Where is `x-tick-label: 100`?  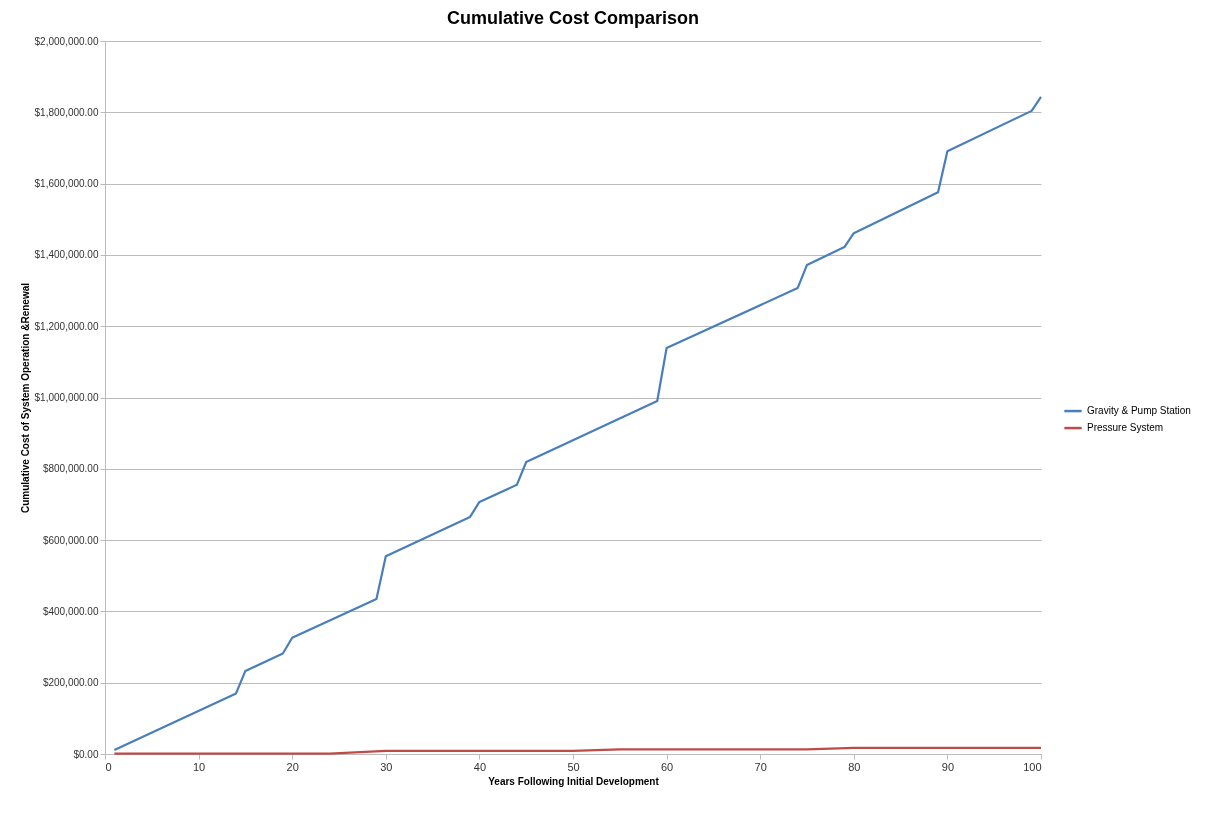
x-tick-label: 100 is located at coordinates (1032, 766).